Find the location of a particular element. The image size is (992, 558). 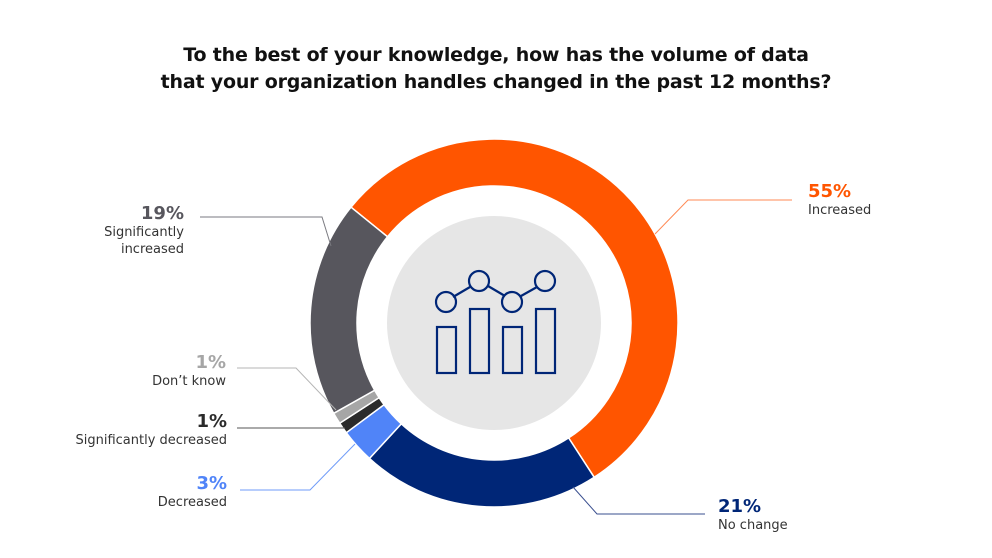

label-decreased-percent: 3% is located at coordinates (211, 483).